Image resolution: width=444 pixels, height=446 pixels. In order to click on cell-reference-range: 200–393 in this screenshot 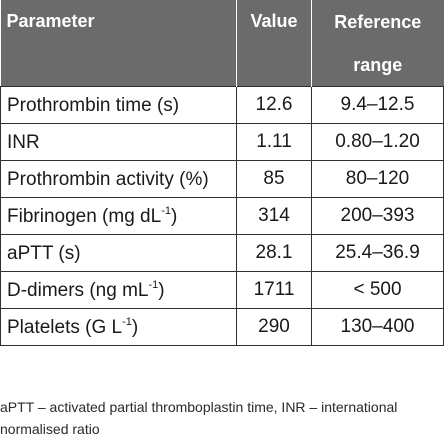, I will do `click(377, 216)`.